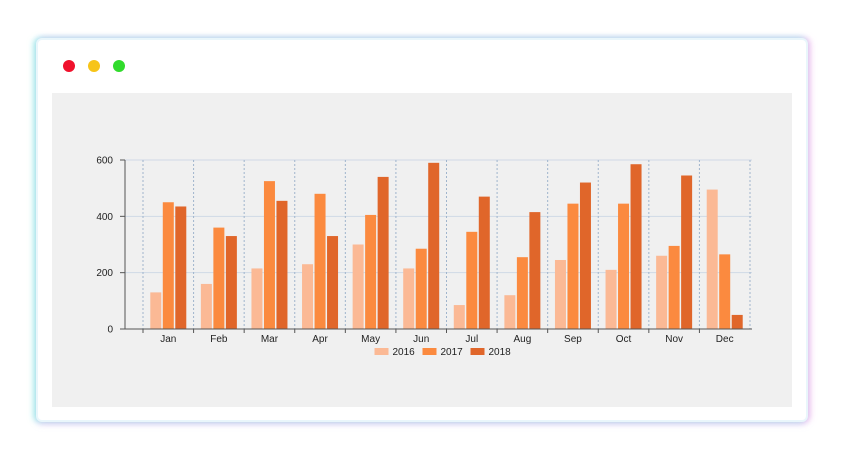 The width and height of the screenshot is (855, 468). Describe the element at coordinates (181, 267) in the screenshot. I see `bar-2018-jan` at that location.